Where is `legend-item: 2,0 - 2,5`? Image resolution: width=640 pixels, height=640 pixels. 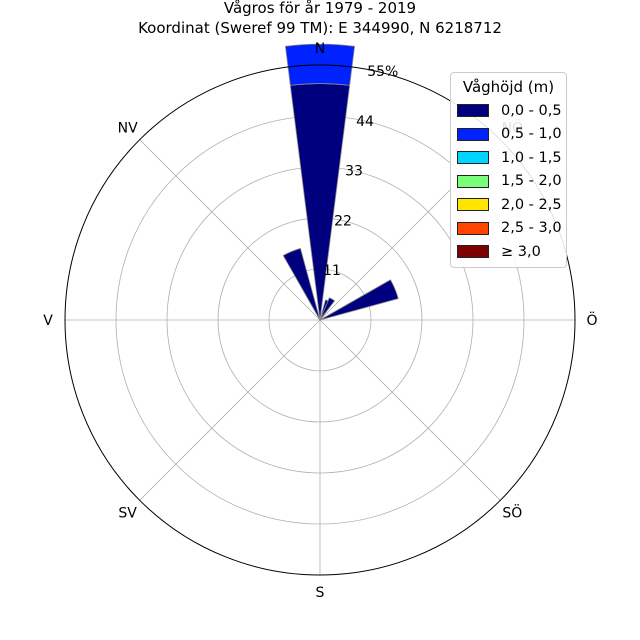 legend-item: 2,0 - 2,5 is located at coordinates (509, 205).